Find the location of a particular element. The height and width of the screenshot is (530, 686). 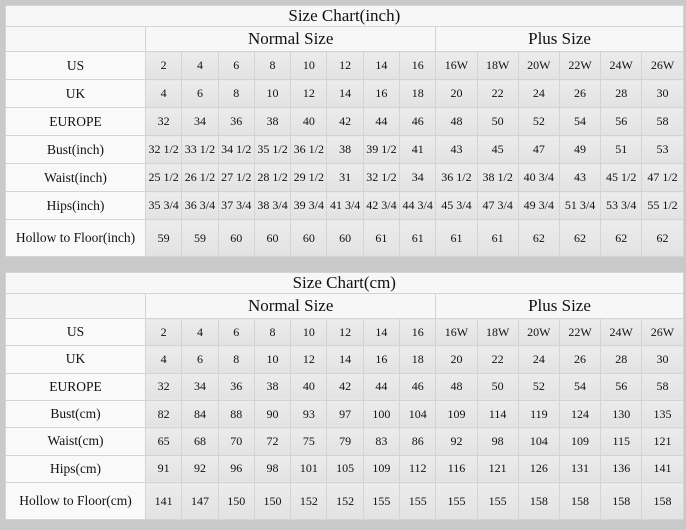

size-cell: 54 is located at coordinates (580, 386).